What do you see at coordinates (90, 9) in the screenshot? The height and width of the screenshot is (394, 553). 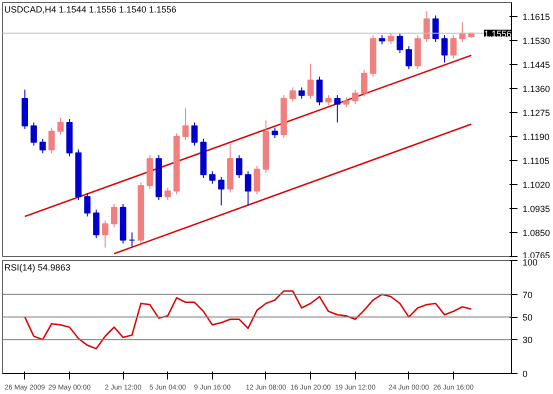 I see `chart-title: USDCAD,H4 1.1544 1.1556 1.1540 1.1556` at bounding box center [90, 9].